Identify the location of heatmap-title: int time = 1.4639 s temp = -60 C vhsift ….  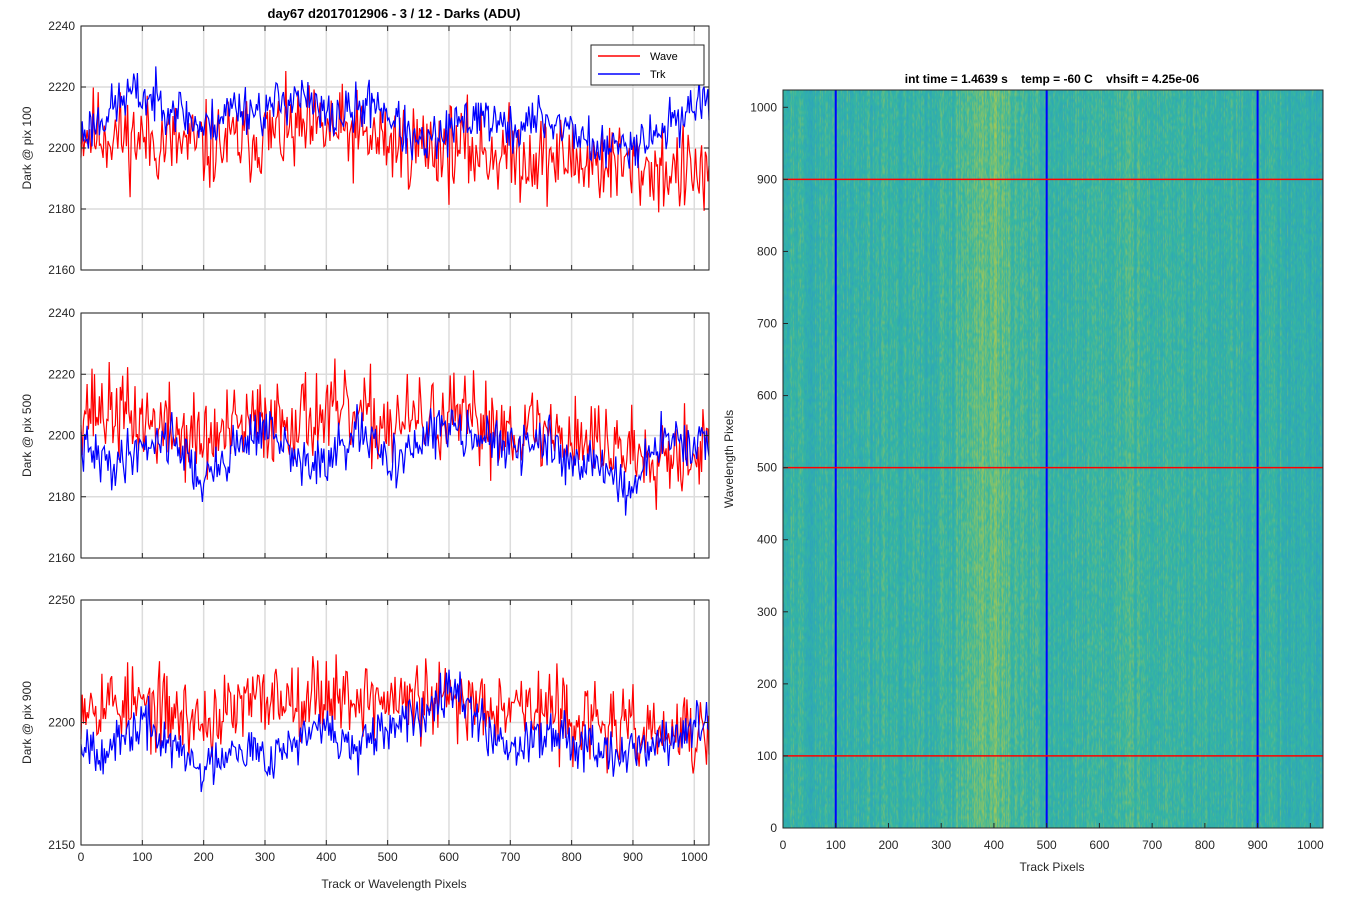
(1052, 79).